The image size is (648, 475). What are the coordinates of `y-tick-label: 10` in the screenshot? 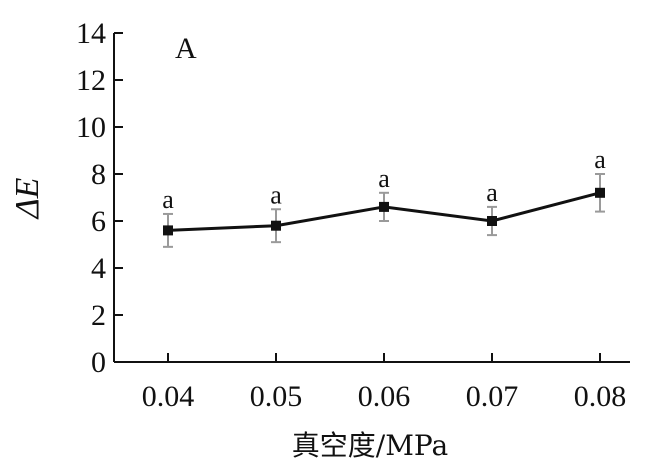 It's located at (91, 127).